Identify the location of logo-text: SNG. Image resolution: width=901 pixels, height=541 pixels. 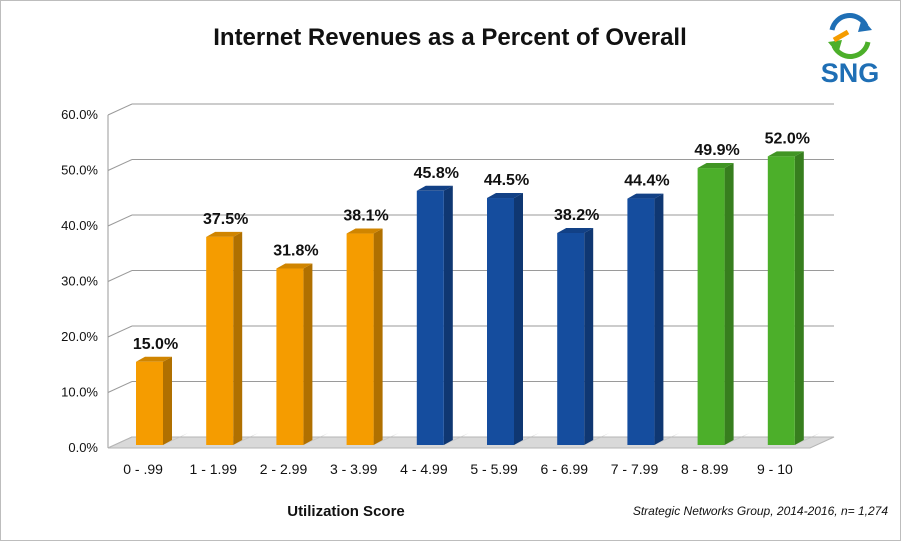
(850, 73).